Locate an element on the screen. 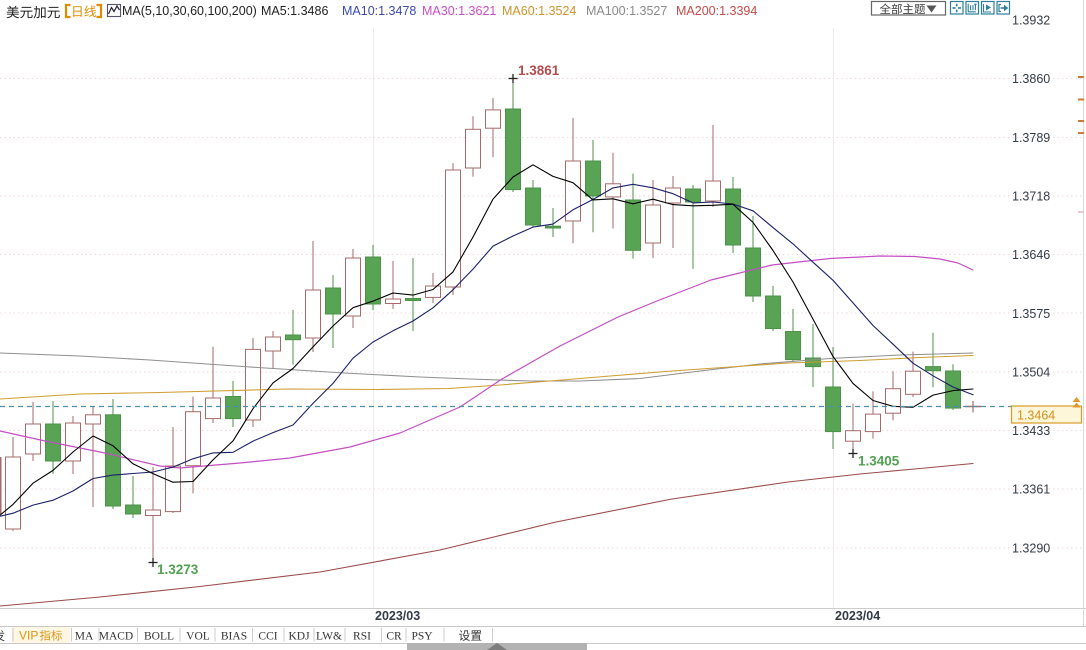 The height and width of the screenshot is (650, 1086). svg-text: 1.3273 is located at coordinates (178, 569).